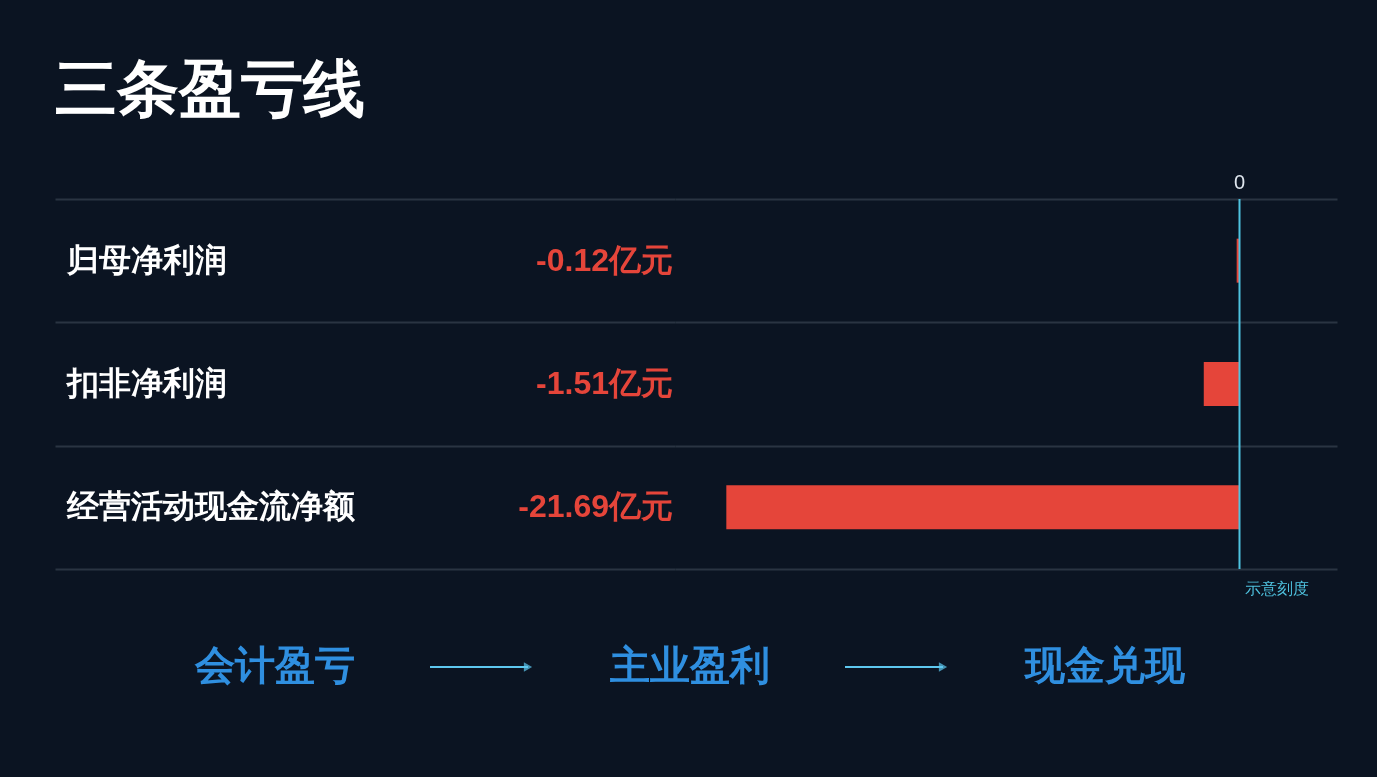 Image resolution: width=1384 pixels, height=780 pixels. Describe the element at coordinates (595, 506) in the screenshot. I see `data-label: -21.69亿元` at that location.